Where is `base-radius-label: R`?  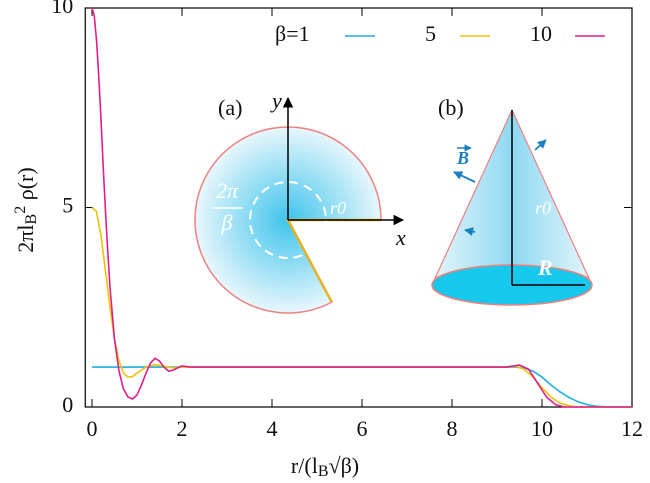
base-radius-label: R is located at coordinates (545, 267).